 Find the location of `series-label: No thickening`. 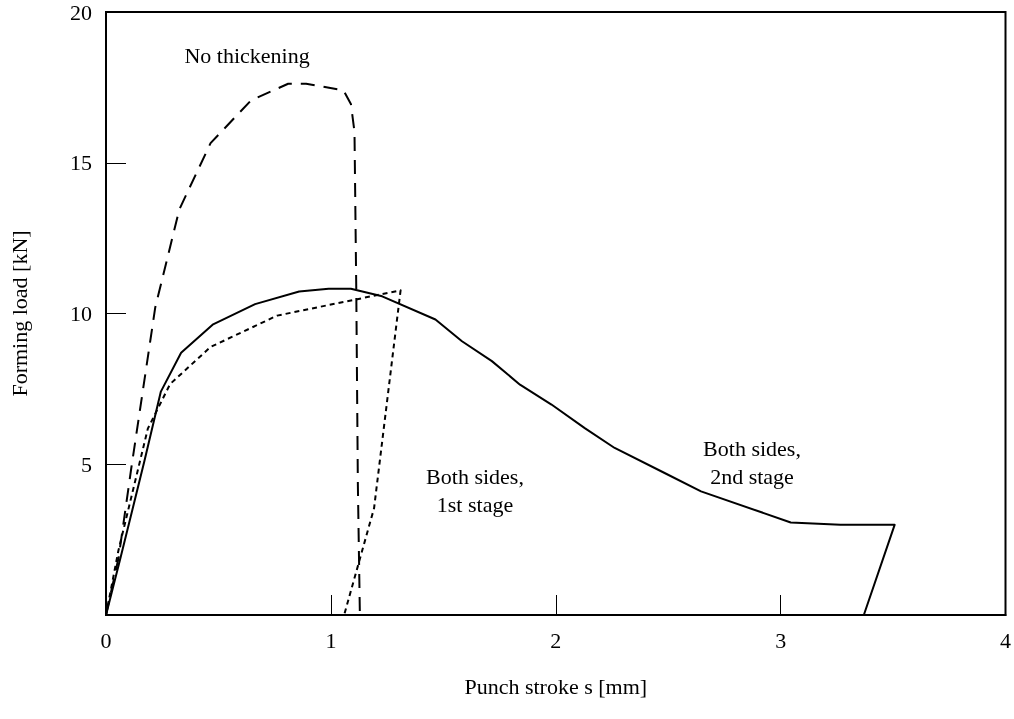

series-label: No thickening is located at coordinates (247, 55).